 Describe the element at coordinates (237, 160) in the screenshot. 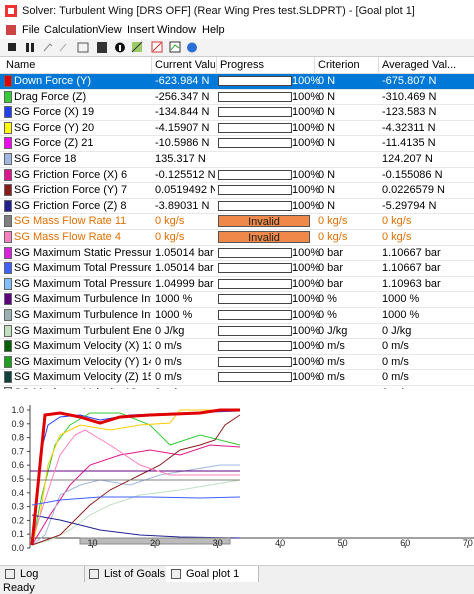

I see `goal-row: SG Force 18 135.317 N 124.207 N` at that location.